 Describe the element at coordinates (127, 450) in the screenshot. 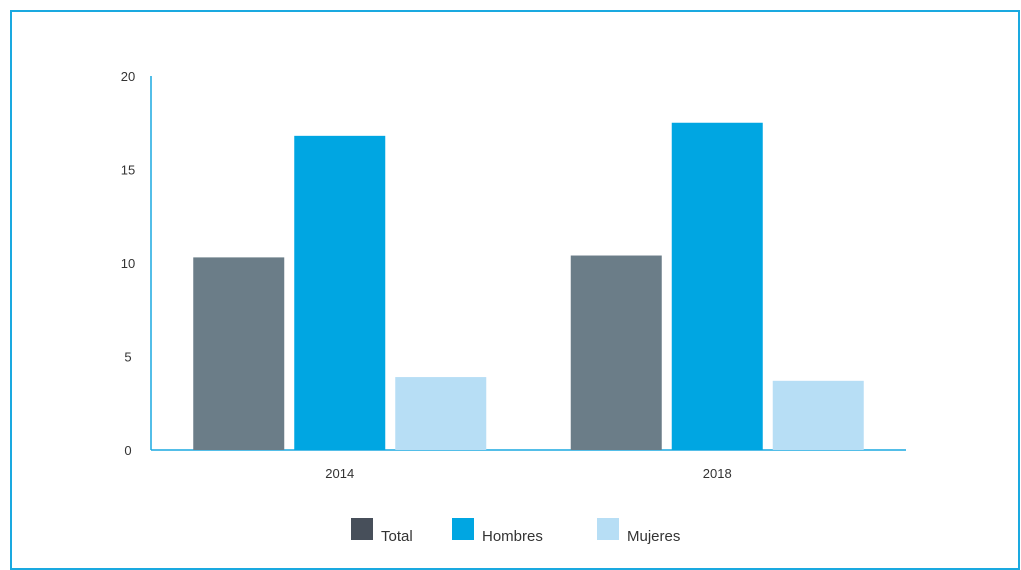

I see `y-tick-label: 0` at that location.